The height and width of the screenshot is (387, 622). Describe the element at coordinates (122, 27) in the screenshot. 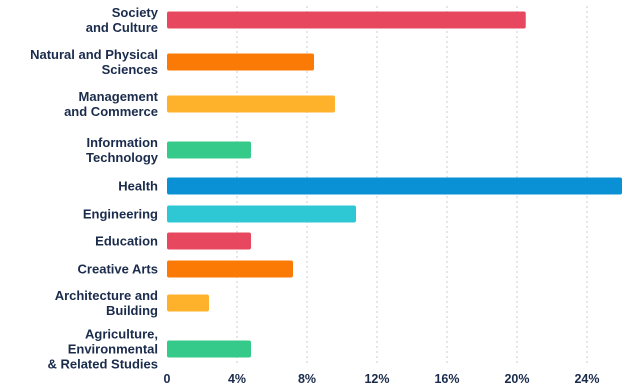

I see `category-label-line: and Culture` at that location.